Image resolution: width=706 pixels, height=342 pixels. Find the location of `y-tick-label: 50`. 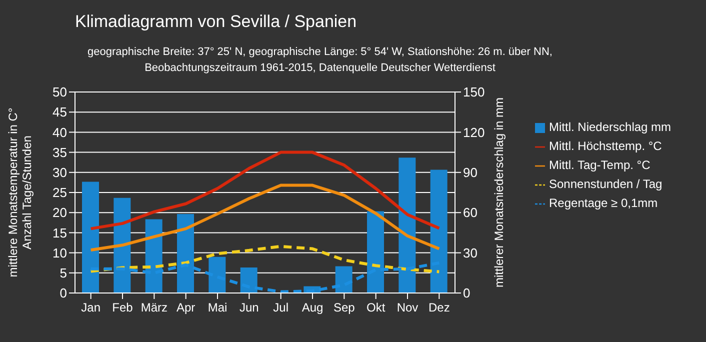

y-tick-label: 50 is located at coordinates (59, 92).